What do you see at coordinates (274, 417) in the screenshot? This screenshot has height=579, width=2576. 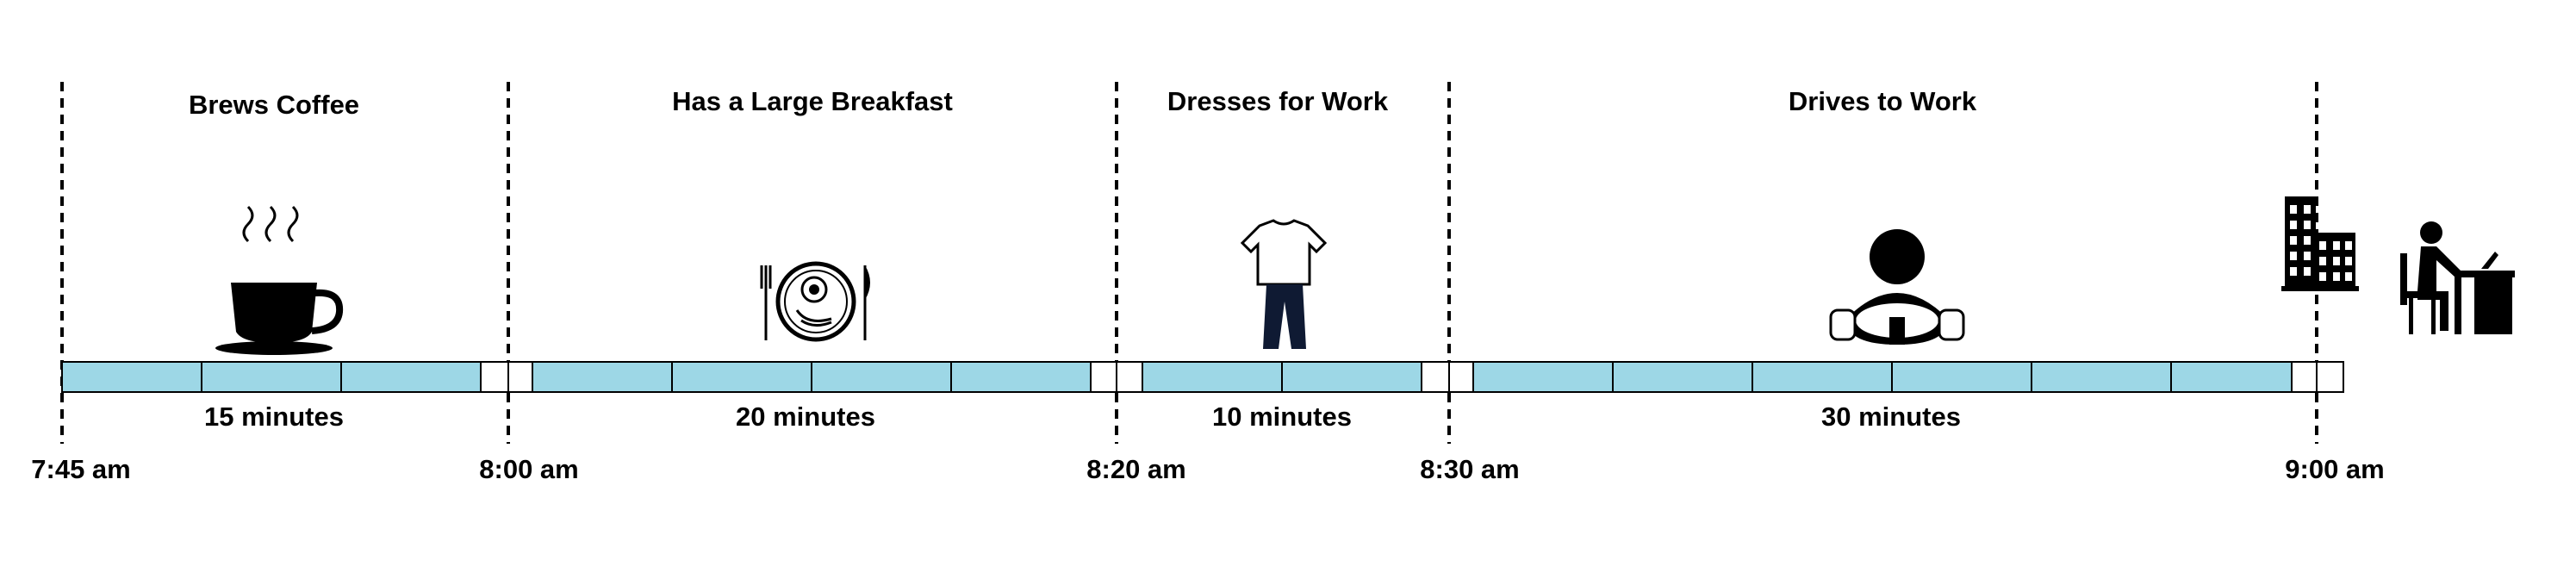 I see `duration-label: 15 minutes` at bounding box center [274, 417].